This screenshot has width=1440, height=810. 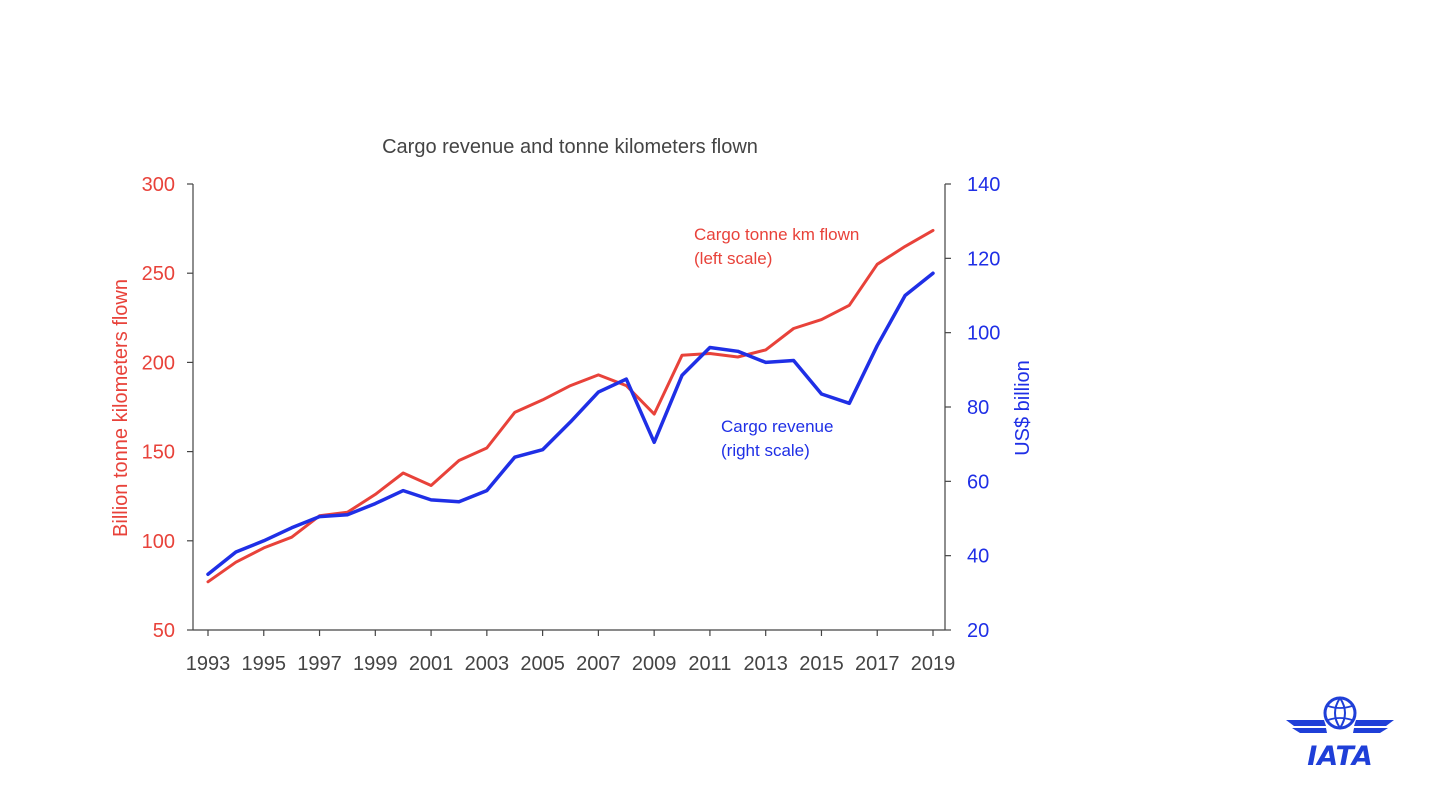 I want to click on x-tick-label: 2007, so click(x=598, y=664).